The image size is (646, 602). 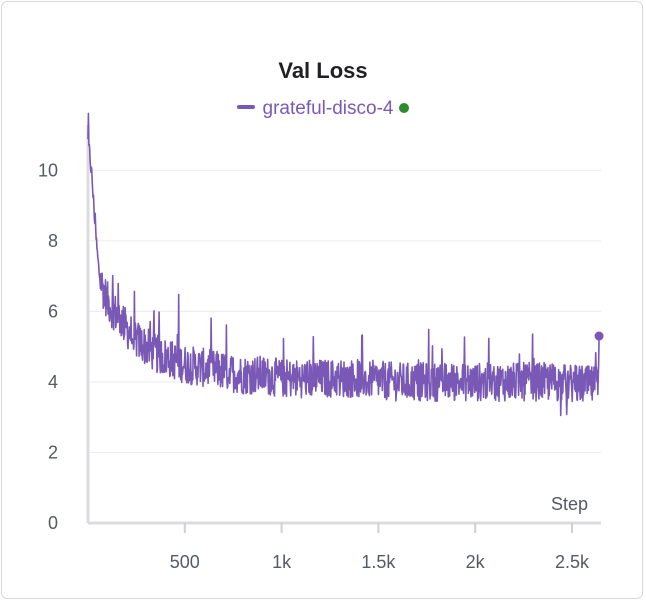 I want to click on x-tick-label: 2.5k, so click(x=572, y=562).